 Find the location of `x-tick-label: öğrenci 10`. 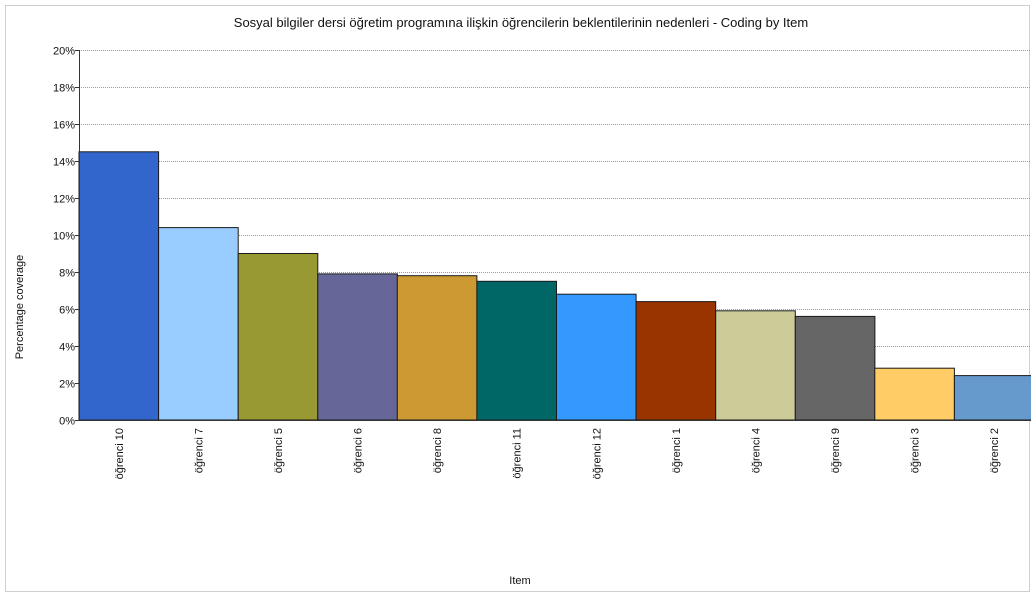

x-tick-label: öğrenci 10 is located at coordinates (120, 453).